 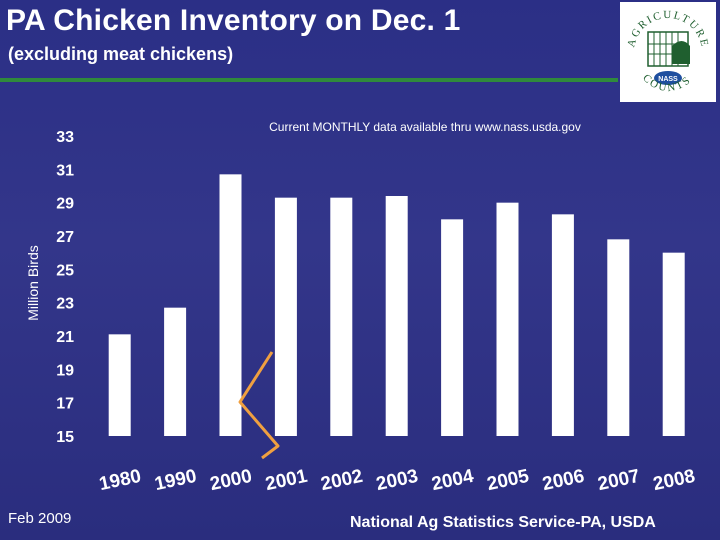 I want to click on x-tick-label: 2003, so click(x=397, y=480).